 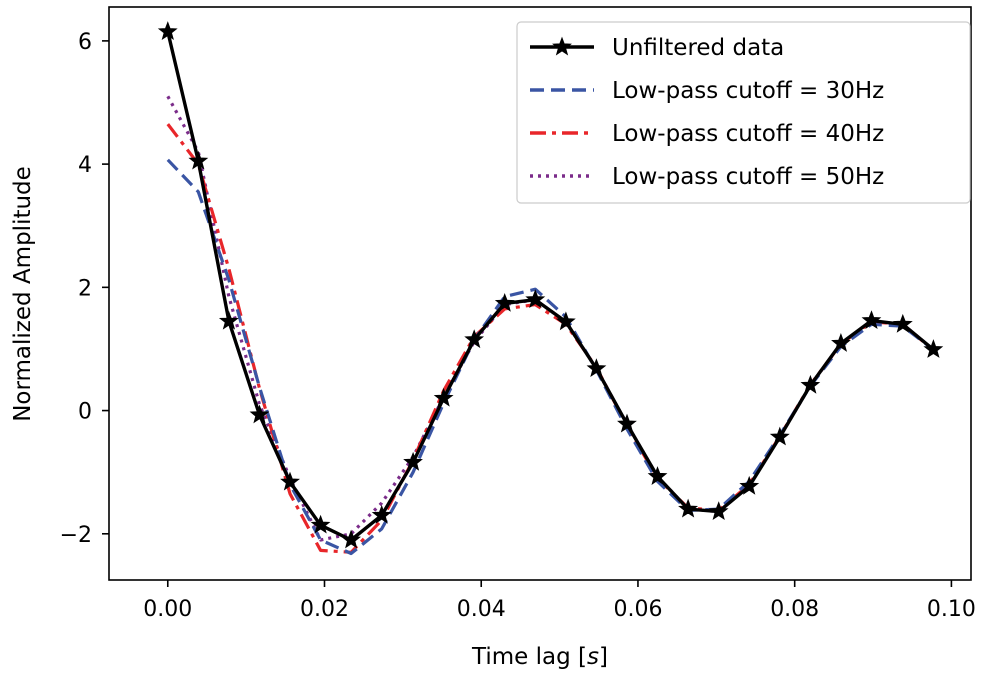 What do you see at coordinates (951, 609) in the screenshot?
I see `x-tick-label: 0.10` at bounding box center [951, 609].